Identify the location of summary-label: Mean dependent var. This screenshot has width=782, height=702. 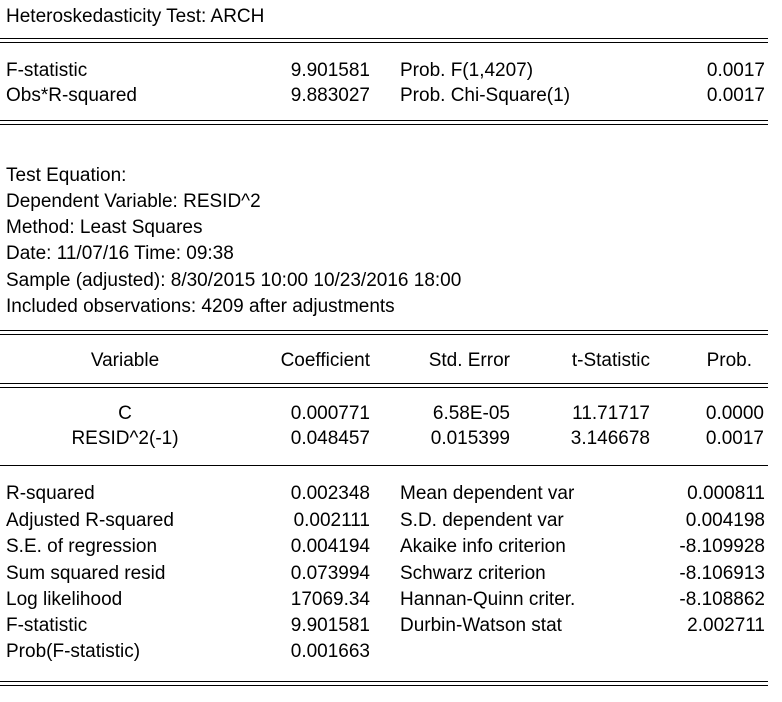
(487, 493).